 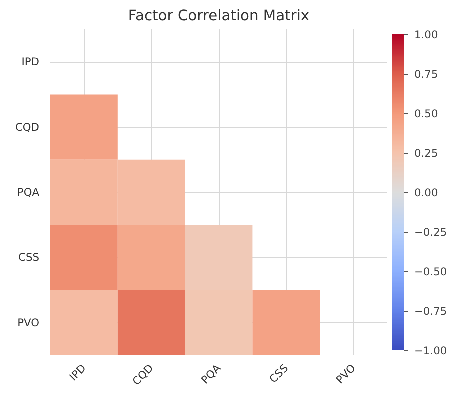 I want to click on y-tick-label: IPD, so click(x=31, y=62).